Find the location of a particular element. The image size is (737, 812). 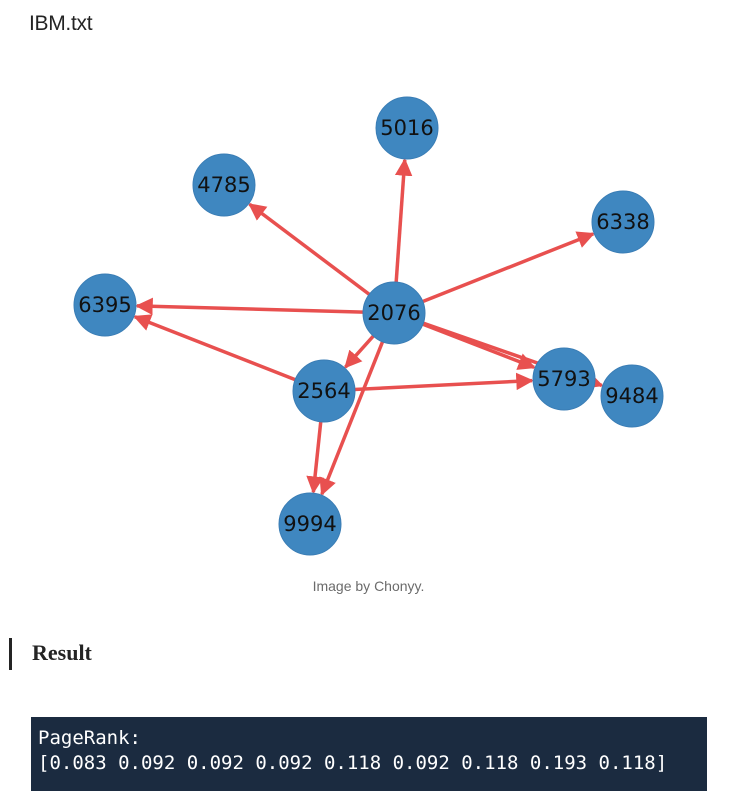

node-label: 5016 is located at coordinates (406, 128).